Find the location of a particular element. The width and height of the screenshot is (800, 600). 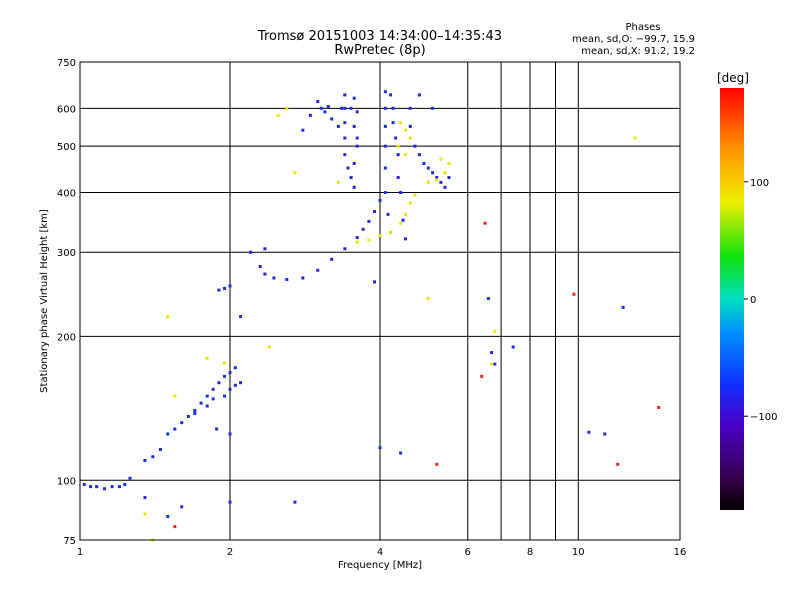

x-axis-ticks: 1 2 4 6 8 10 16 is located at coordinates (382, 552).